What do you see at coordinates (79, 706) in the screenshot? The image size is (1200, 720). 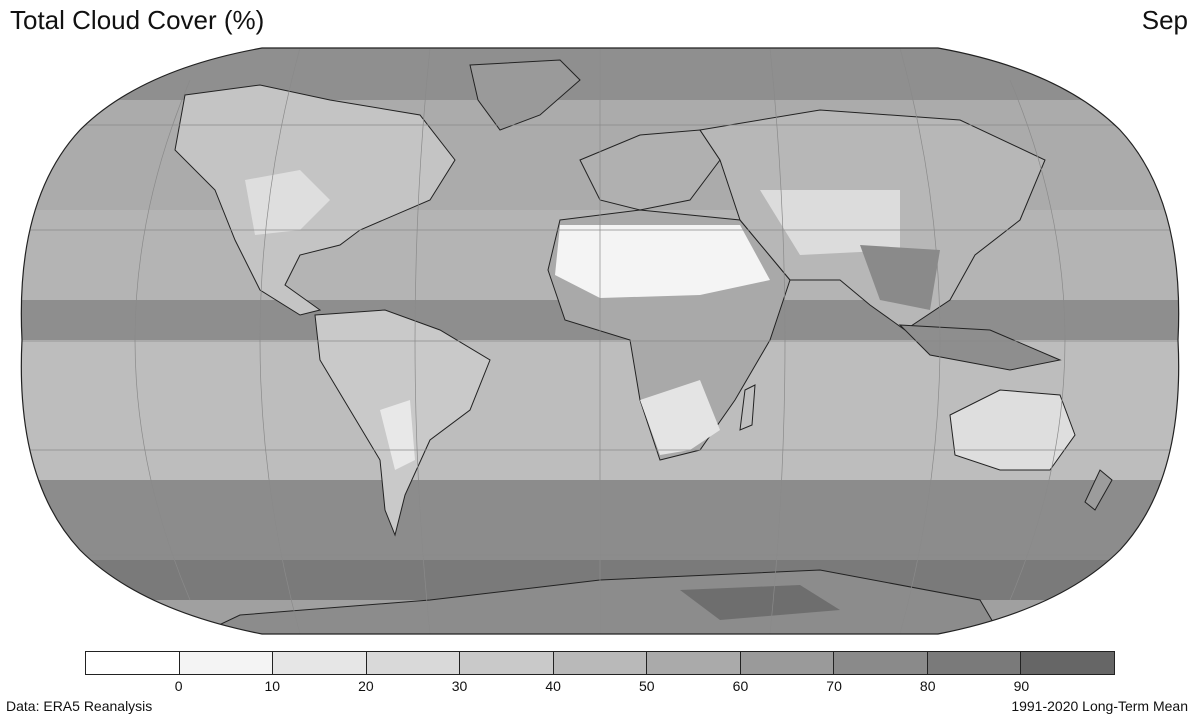 I see `data-source-credit: Data: ERA5 Reanalysis` at bounding box center [79, 706].